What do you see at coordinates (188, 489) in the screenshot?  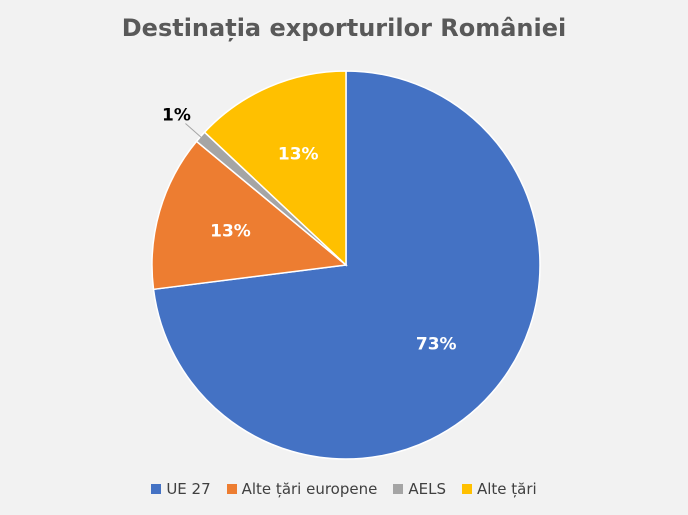 I see `legend-label: UE 27` at bounding box center [188, 489].